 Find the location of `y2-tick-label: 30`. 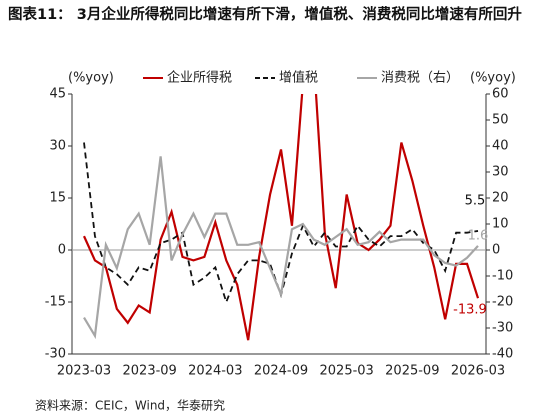

y2-tick-label: 30 is located at coordinates (500, 172).